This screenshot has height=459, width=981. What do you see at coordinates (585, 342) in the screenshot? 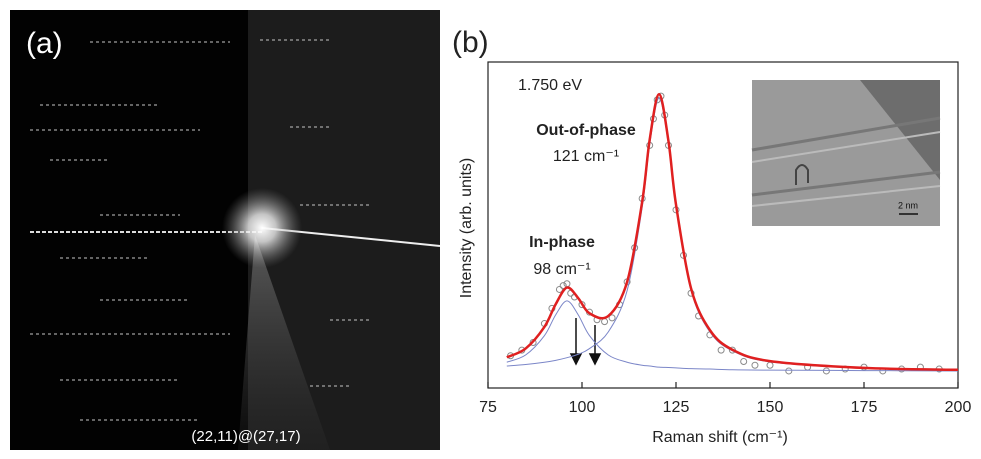
I see `arrows` at bounding box center [585, 342].